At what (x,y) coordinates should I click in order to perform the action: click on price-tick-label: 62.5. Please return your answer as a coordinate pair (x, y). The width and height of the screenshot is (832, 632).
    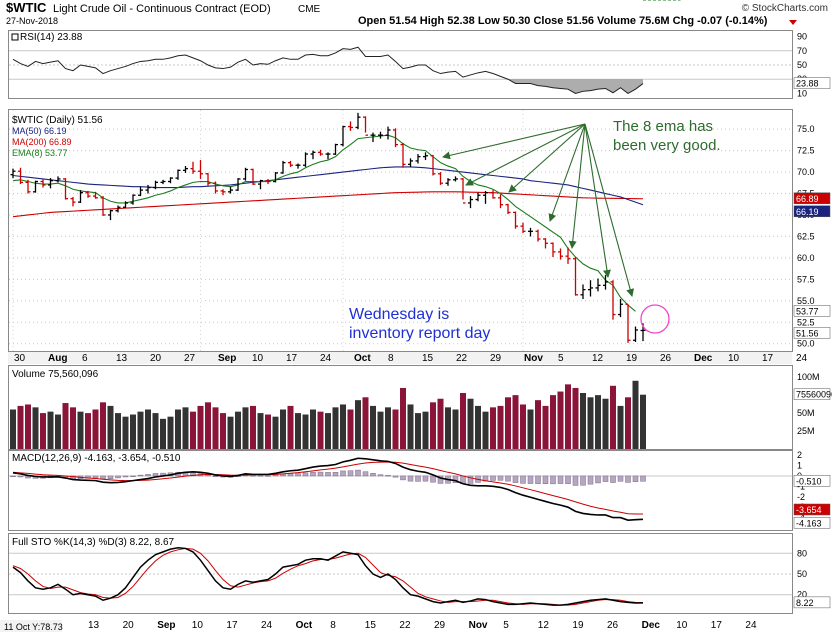
    Looking at the image, I should click on (806, 236).